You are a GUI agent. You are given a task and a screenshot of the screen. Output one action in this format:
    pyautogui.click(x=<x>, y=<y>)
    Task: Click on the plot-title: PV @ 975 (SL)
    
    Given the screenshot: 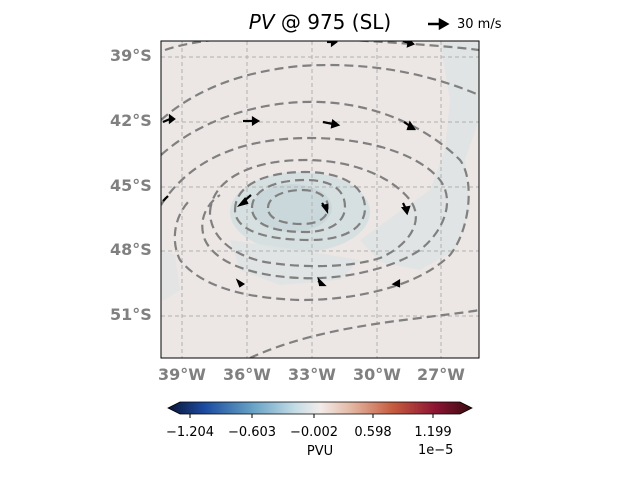 What is the action you would take?
    pyautogui.click(x=320, y=22)
    